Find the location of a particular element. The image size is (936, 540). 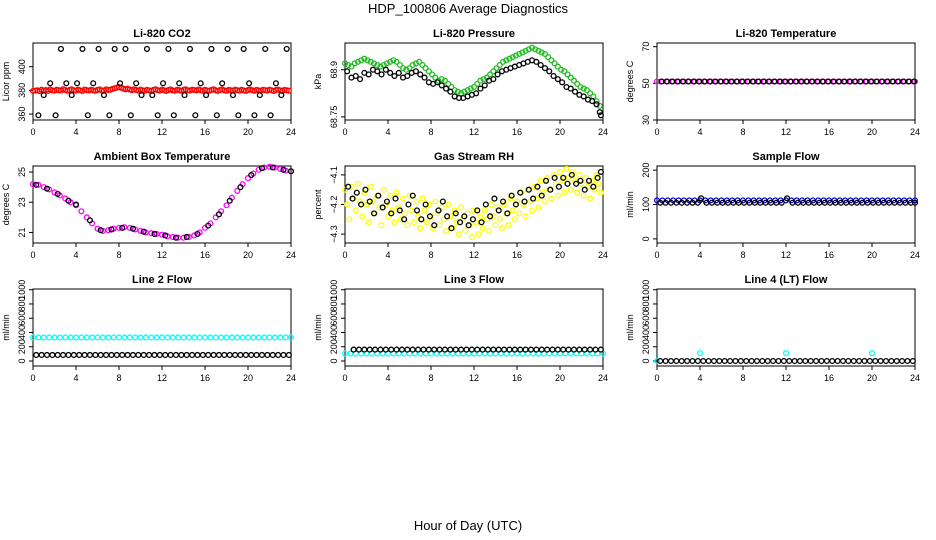

x-tick-label: 8 is located at coordinates (742, 378).